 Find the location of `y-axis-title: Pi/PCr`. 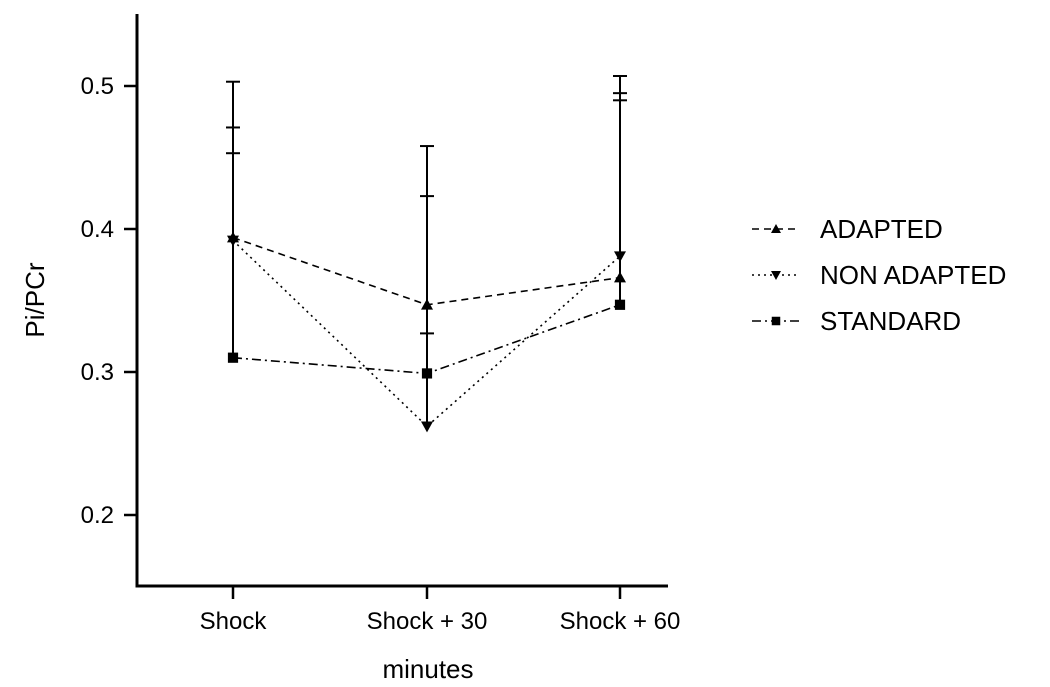

y-axis-title: Pi/PCr is located at coordinates (35, 299).